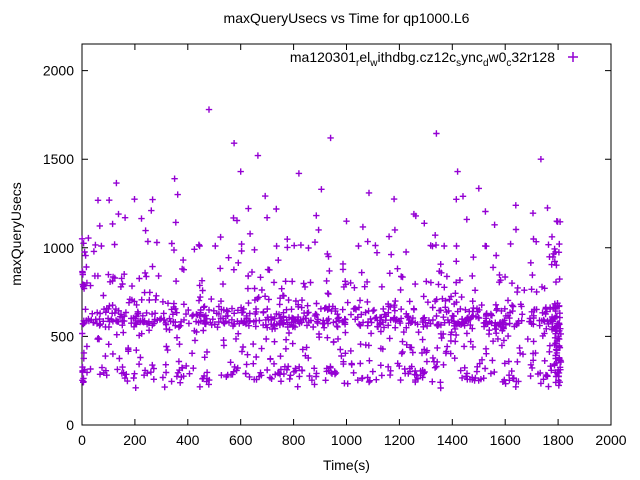 The width and height of the screenshot is (640, 480). Describe the element at coordinates (58, 248) in the screenshot. I see `y-tick-label: 1000` at that location.